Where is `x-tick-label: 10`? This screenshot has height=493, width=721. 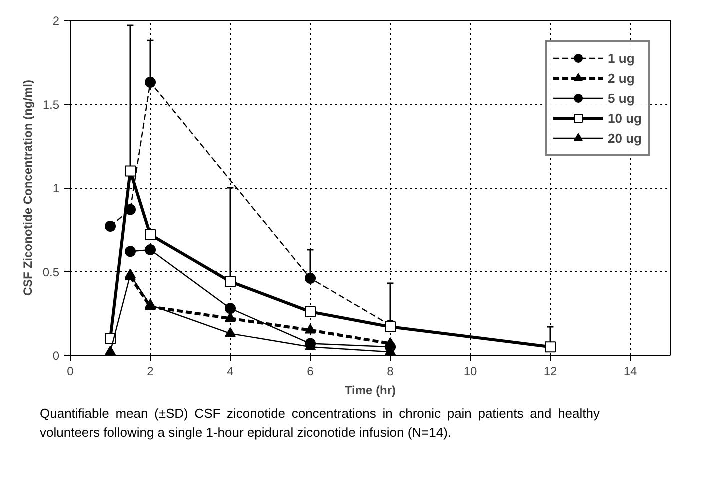
x-tick-label: 10 is located at coordinates (471, 371).